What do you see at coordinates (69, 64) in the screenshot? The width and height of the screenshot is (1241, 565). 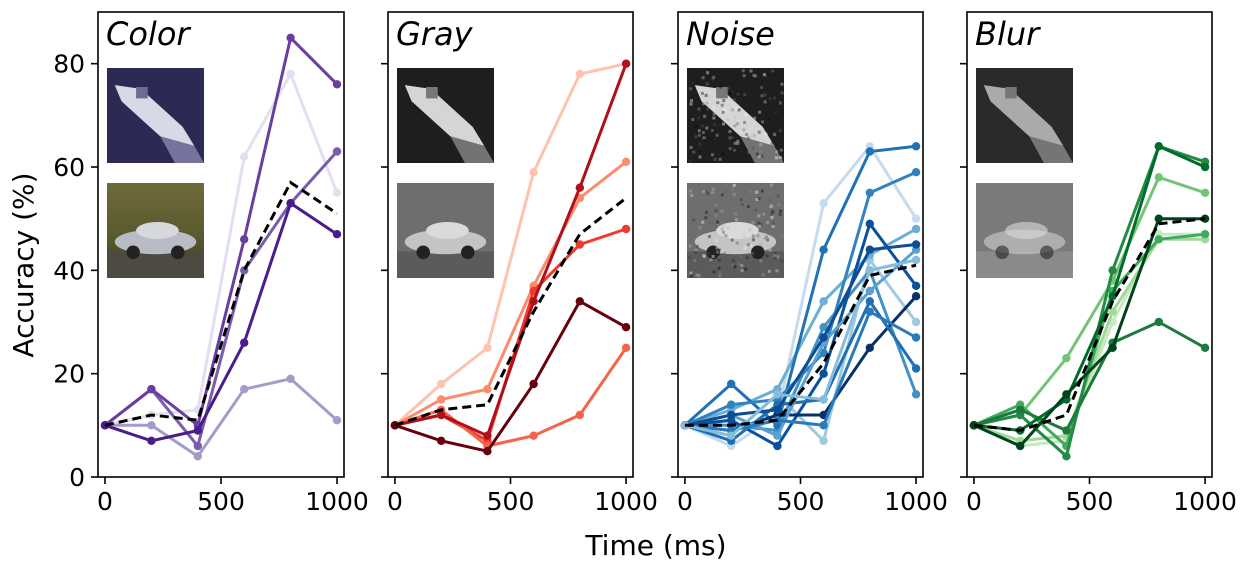 I see `y-tick-label: 80` at bounding box center [69, 64].